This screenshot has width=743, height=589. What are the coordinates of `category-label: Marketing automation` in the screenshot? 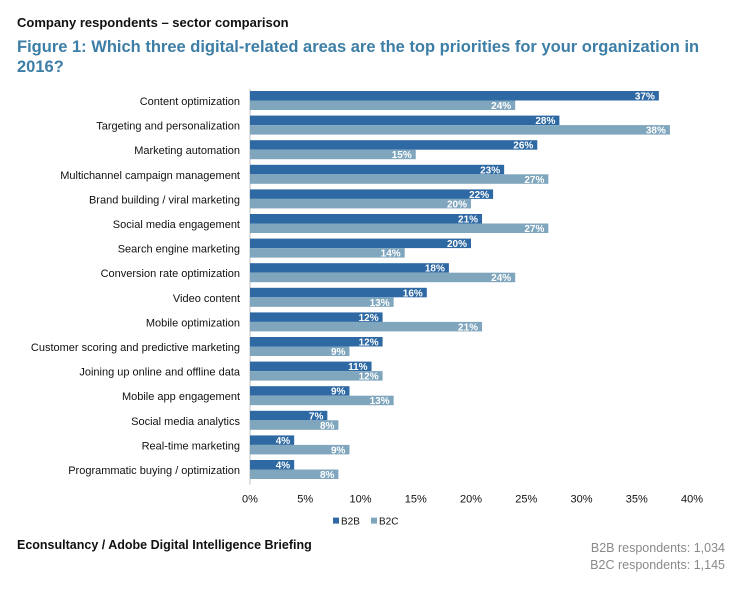 It's located at (187, 151).